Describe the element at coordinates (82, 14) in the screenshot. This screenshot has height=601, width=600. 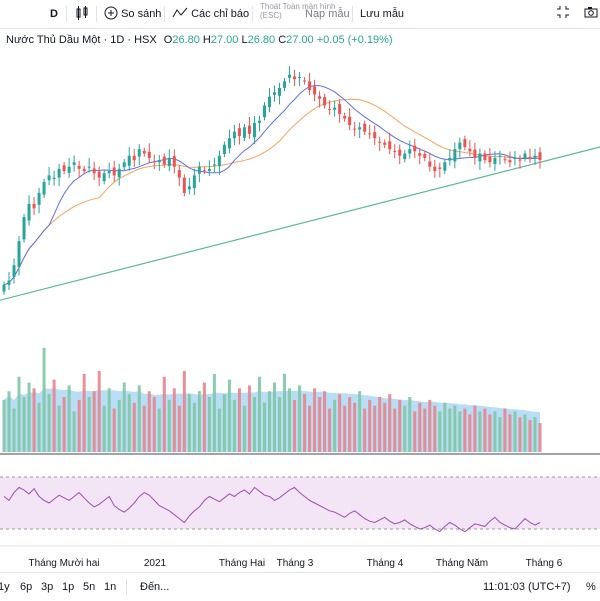
I see `candles-style-button` at that location.